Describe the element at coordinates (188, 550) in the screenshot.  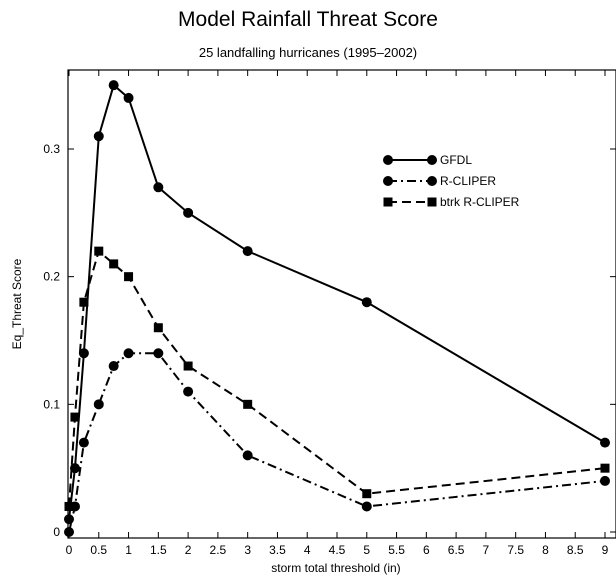
I see `x-tick-label: 2` at that location.